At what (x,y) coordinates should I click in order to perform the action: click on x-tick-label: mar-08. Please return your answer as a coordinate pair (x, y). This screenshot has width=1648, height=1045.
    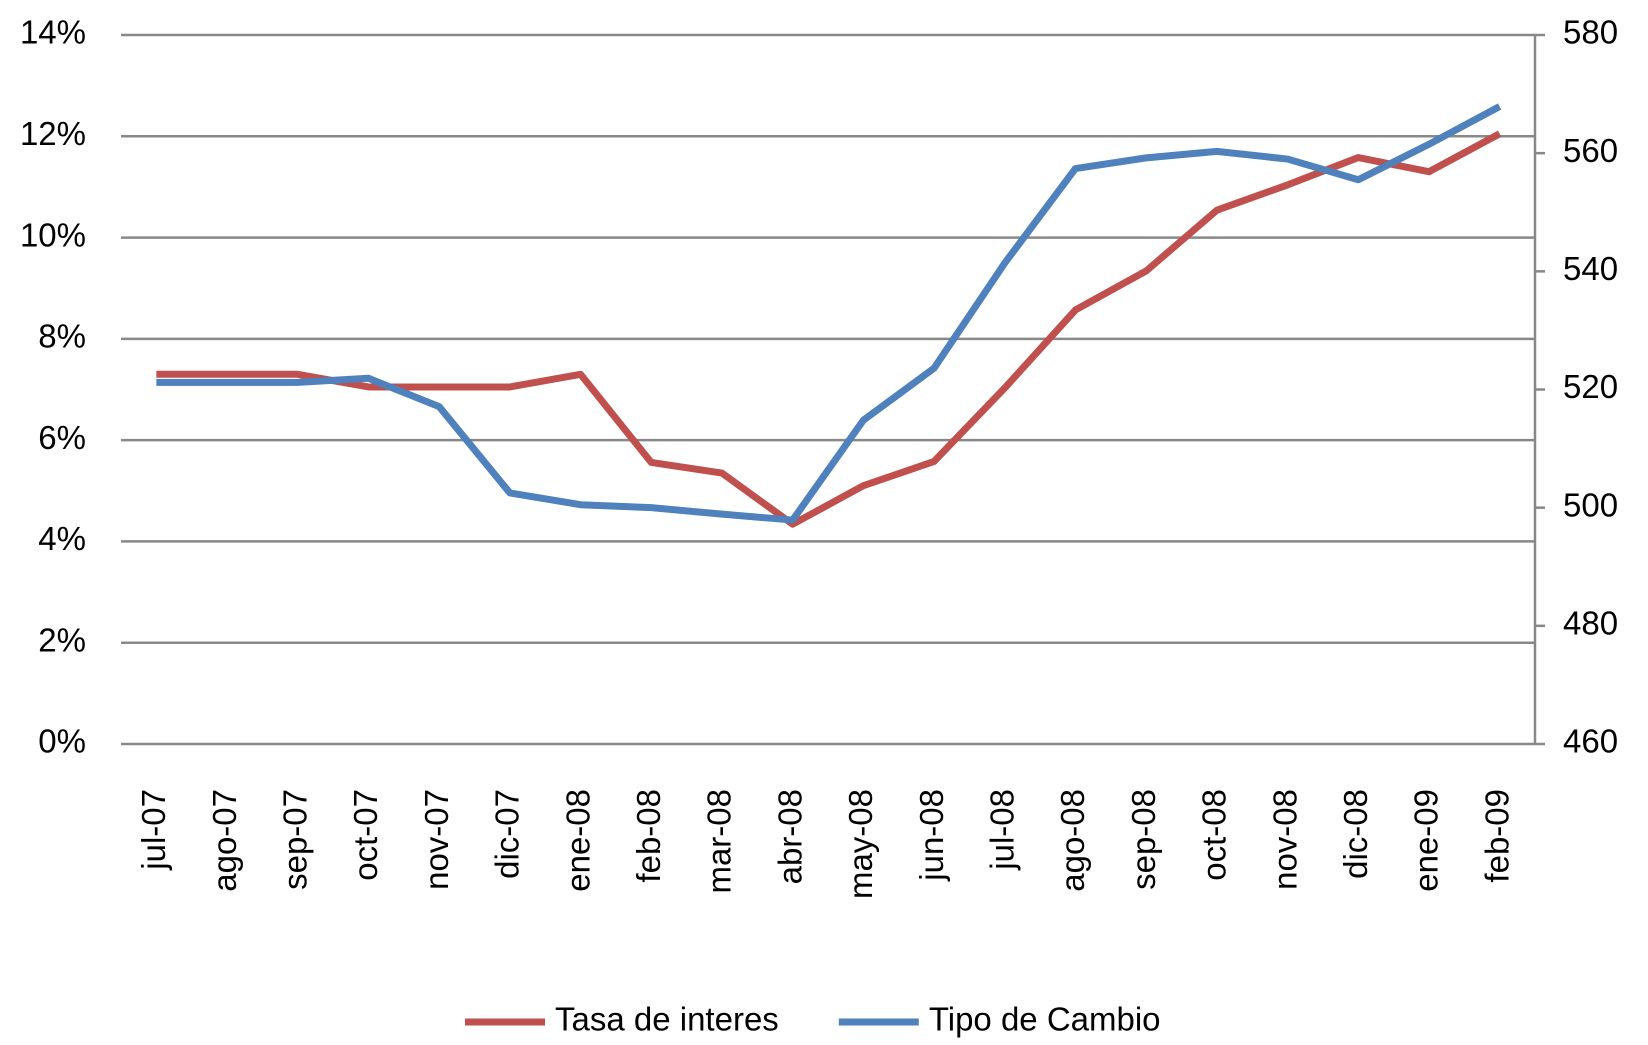
    Looking at the image, I should click on (719, 841).